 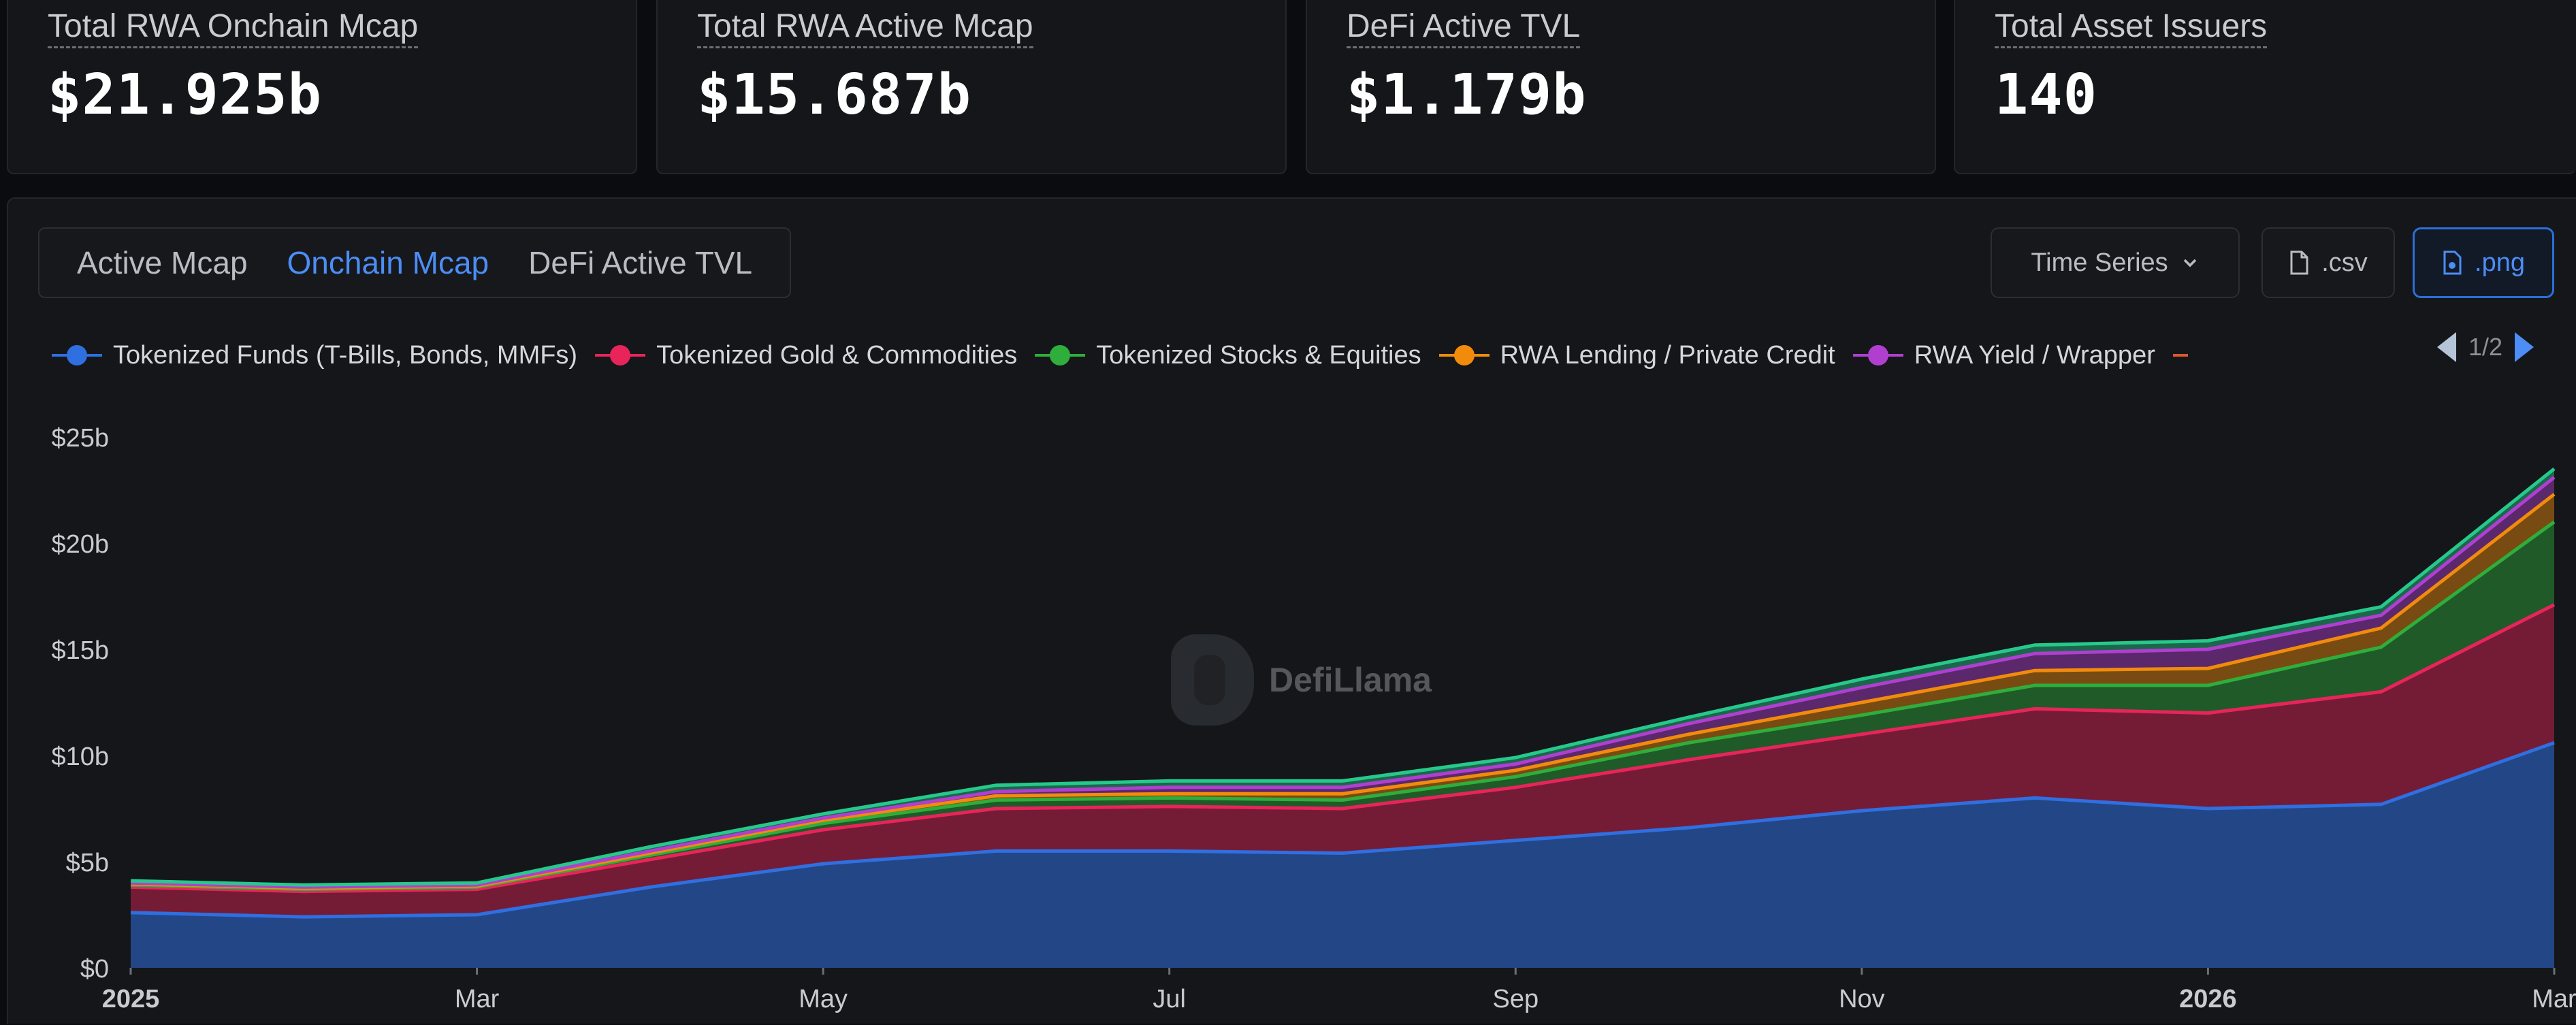 What do you see at coordinates (2265, 87) in the screenshot?
I see `stat-card-asset-issuers: Total Asset Issuers 140` at bounding box center [2265, 87].